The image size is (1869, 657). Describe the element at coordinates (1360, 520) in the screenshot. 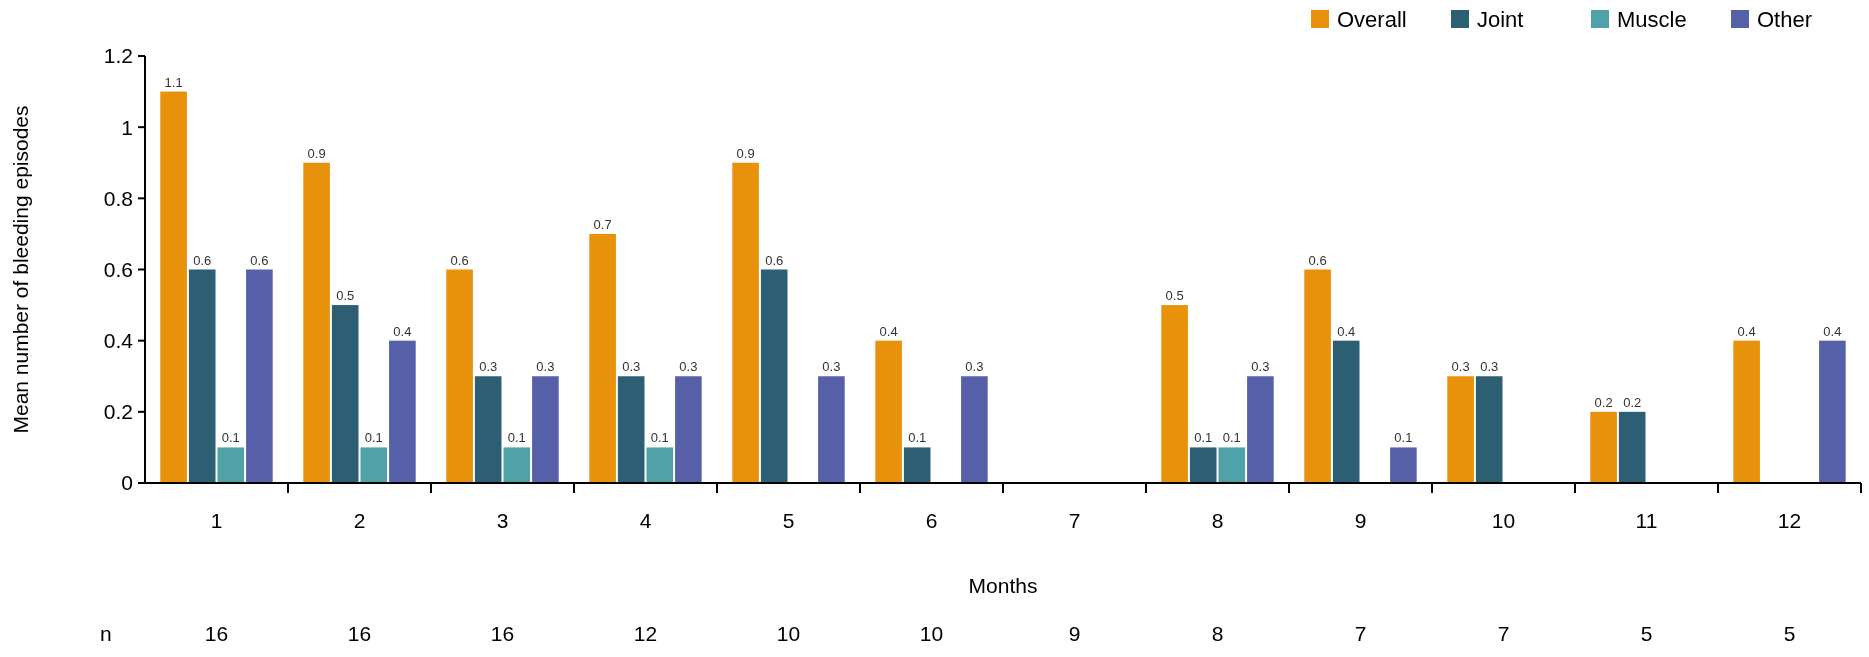

I see `x-tick-label: 9` at that location.